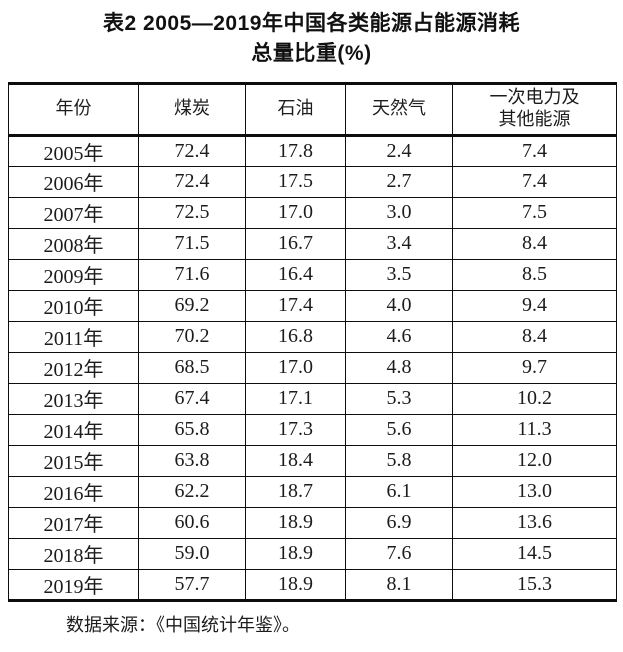  What do you see at coordinates (295, 429) in the screenshot?
I see `oil-value-cell: 17.3` at bounding box center [295, 429].